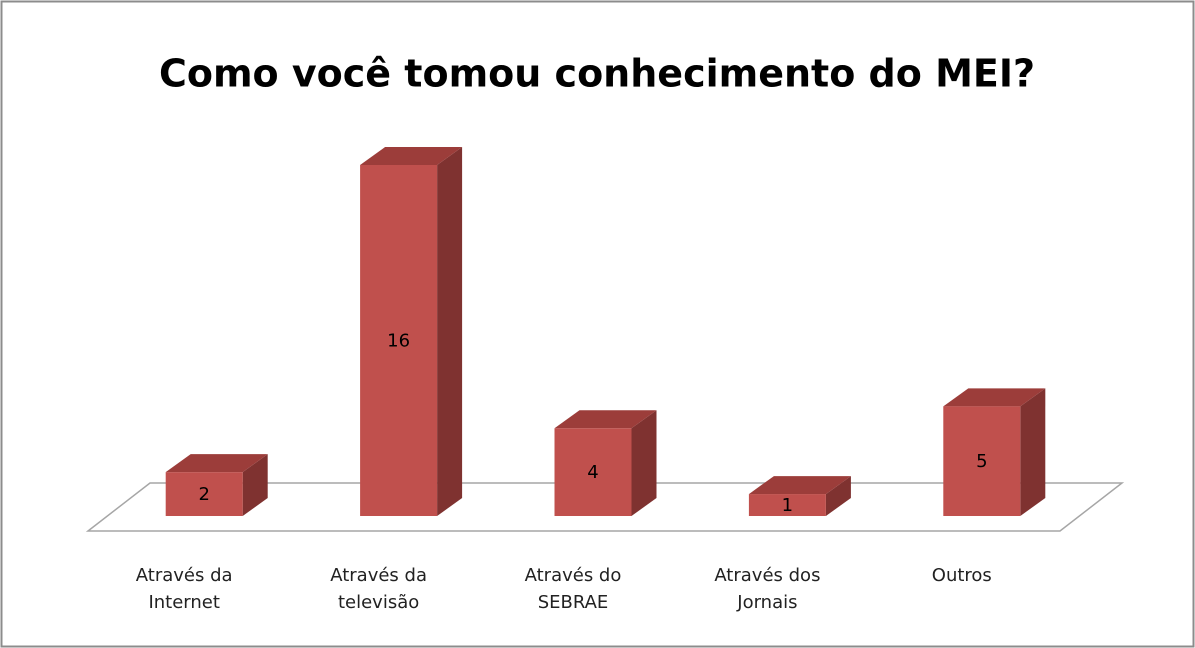  I want to click on x-tick-label: Outros, so click(961, 575).